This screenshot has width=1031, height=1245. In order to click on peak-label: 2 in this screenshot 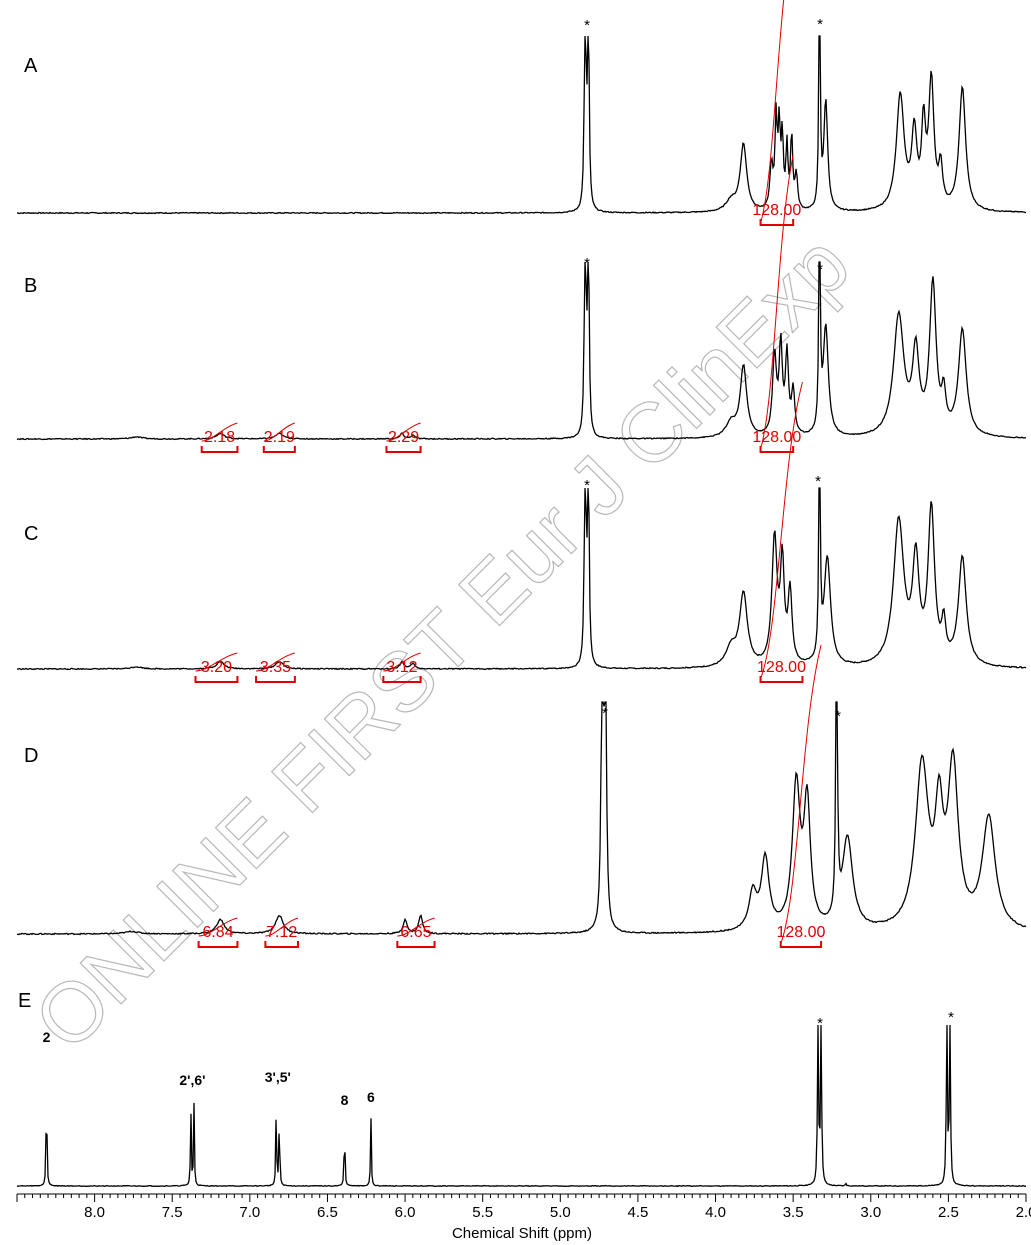, I will do `click(47, 1037)`.